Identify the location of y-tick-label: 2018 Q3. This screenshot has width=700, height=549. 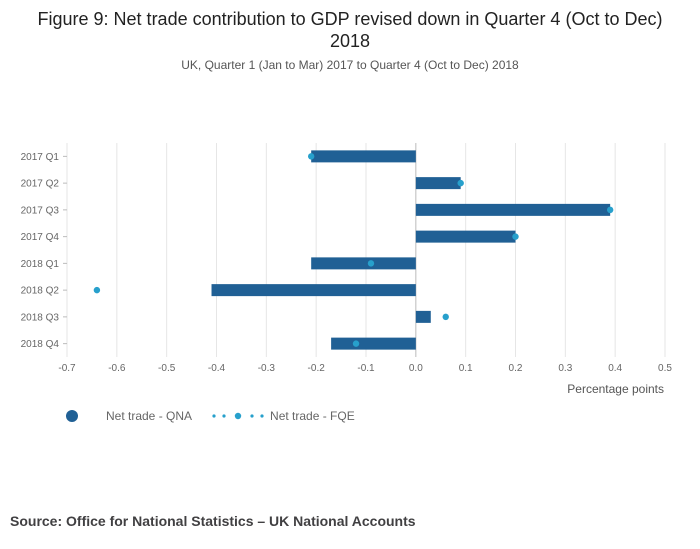
(40, 317).